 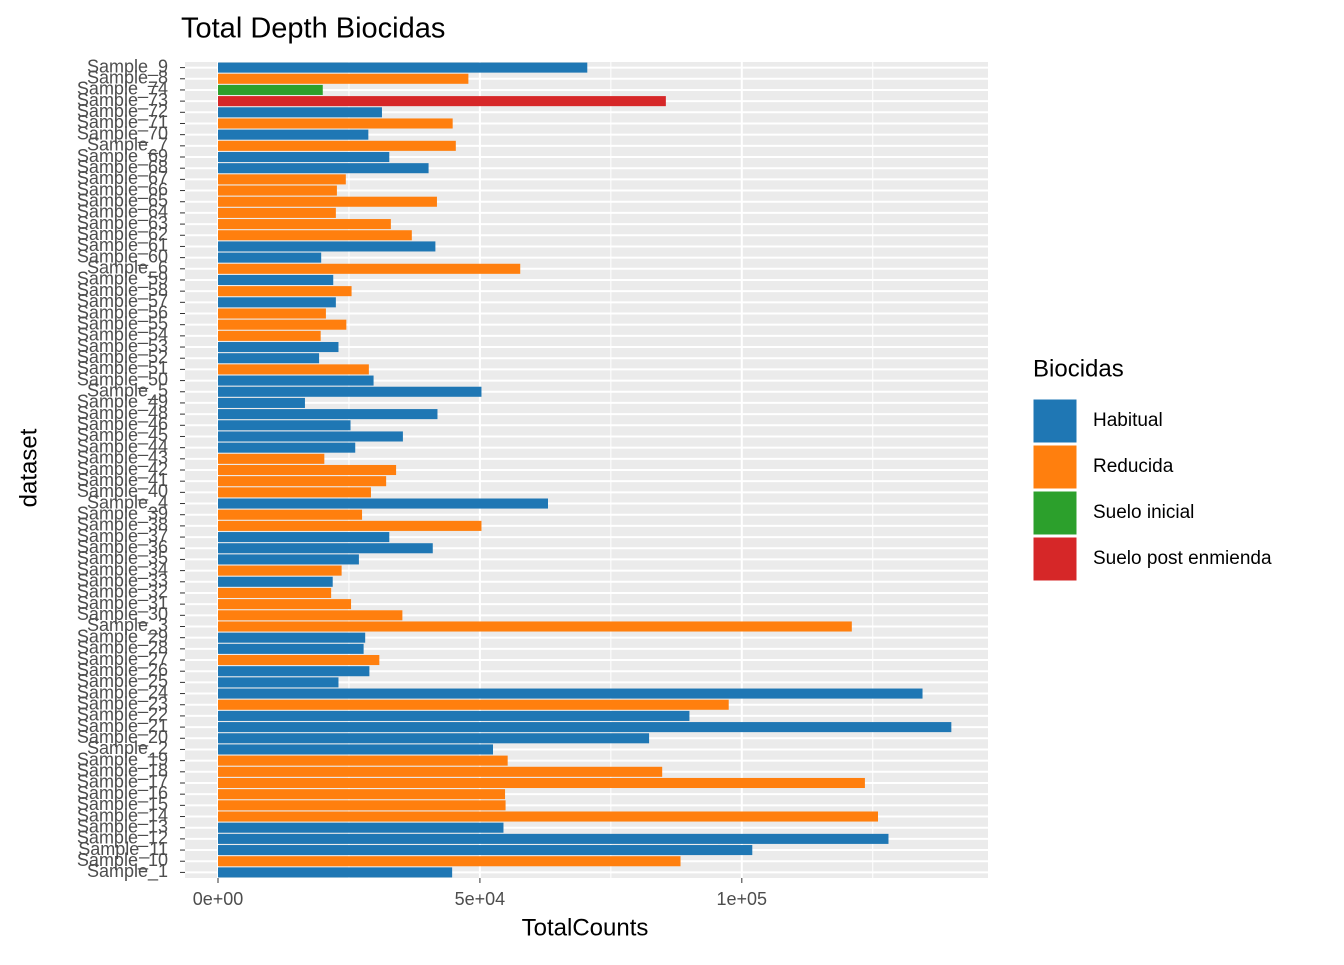 I want to click on y-tick-label: Sample_12, so click(x=122, y=838).